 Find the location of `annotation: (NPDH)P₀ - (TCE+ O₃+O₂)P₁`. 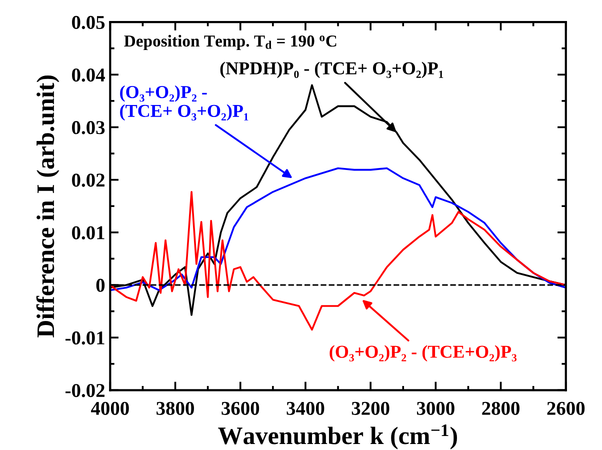

annotation: (NPDH)P₀ - (TCE+ O₃+O₂)P₁ is located at coordinates (332, 70).